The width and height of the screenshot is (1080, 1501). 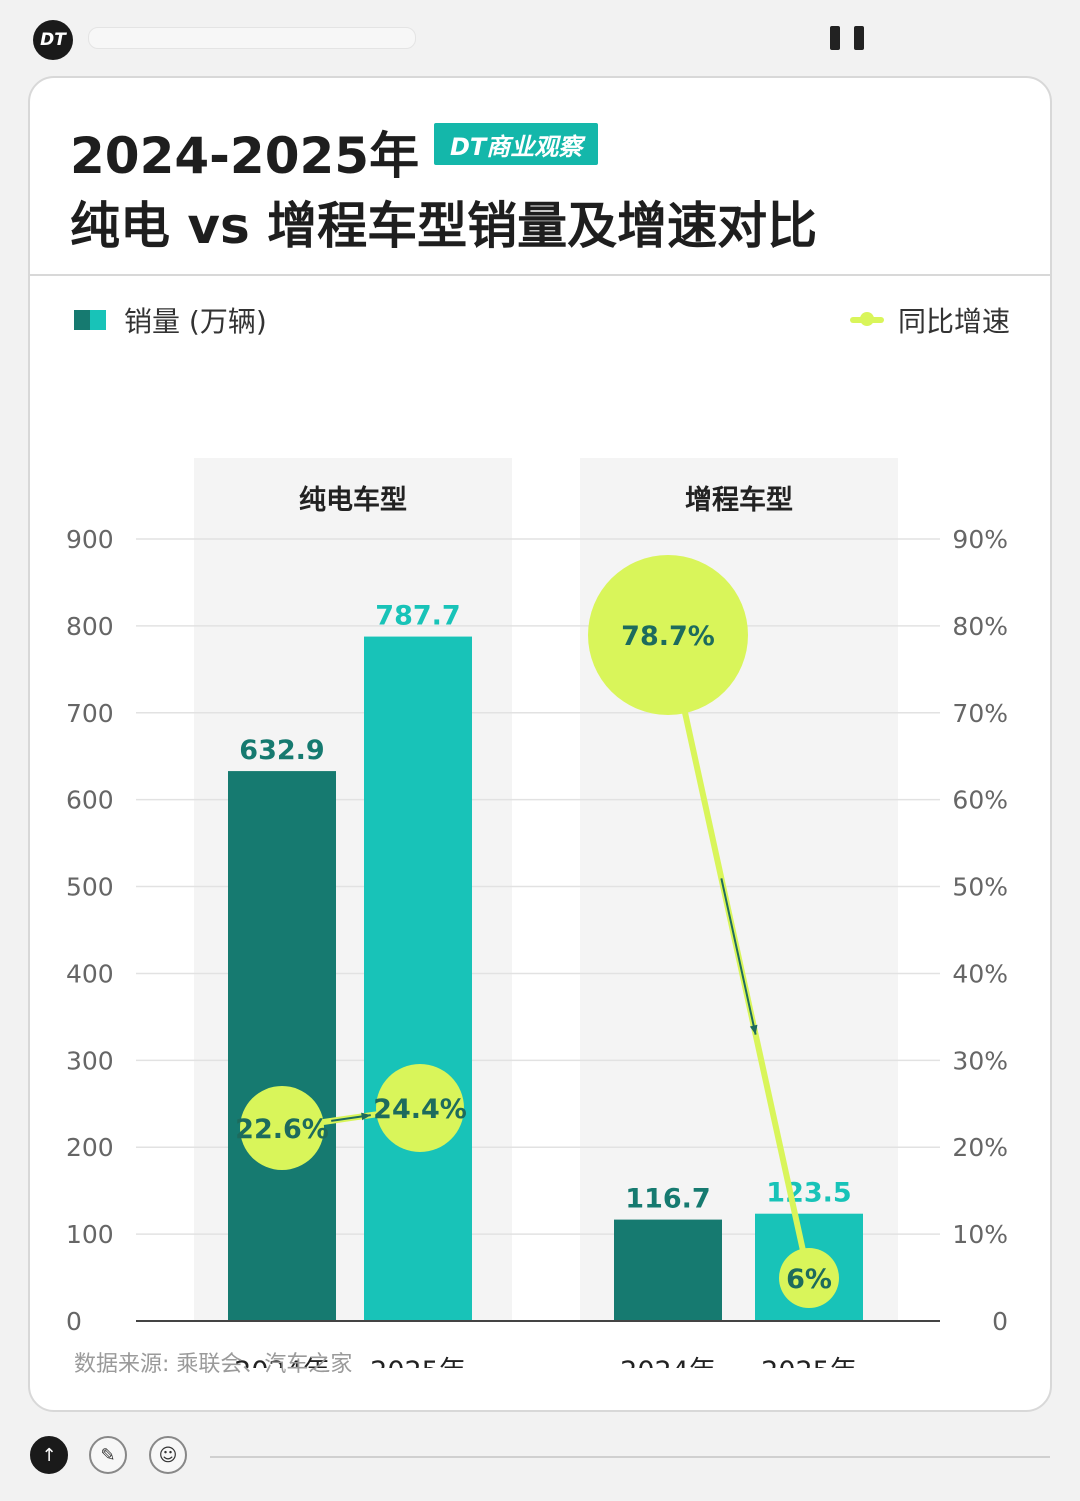 What do you see at coordinates (739, 500) in the screenshot?
I see `group-title-1: 增程车型` at bounding box center [739, 500].